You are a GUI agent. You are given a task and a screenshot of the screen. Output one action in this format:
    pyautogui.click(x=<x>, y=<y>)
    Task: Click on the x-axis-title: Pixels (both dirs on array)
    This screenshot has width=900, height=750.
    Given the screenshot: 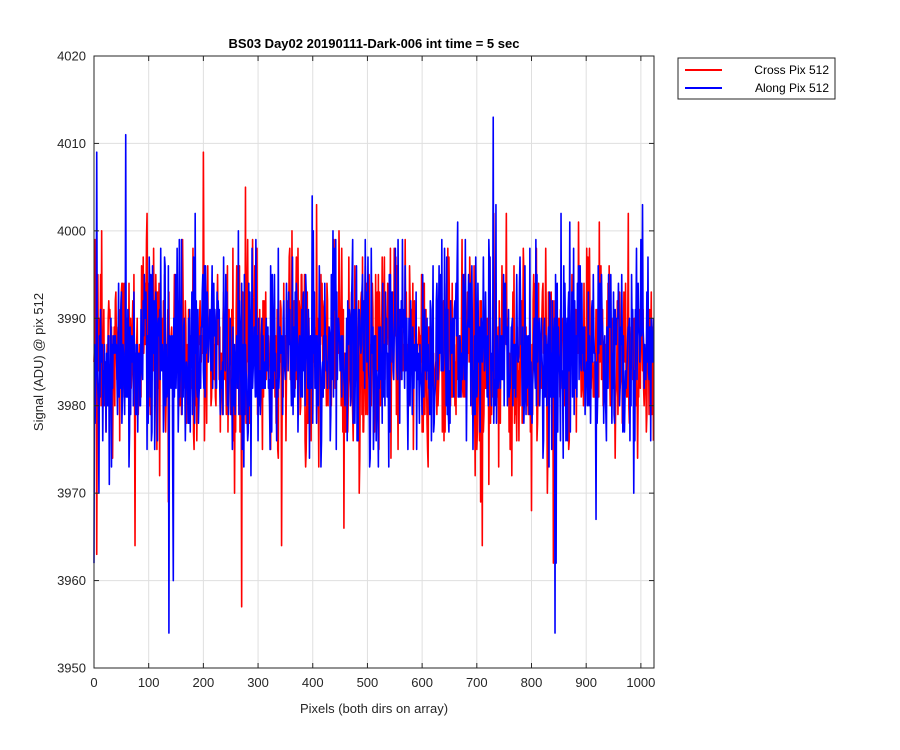 What is the action you would take?
    pyautogui.click(x=374, y=708)
    